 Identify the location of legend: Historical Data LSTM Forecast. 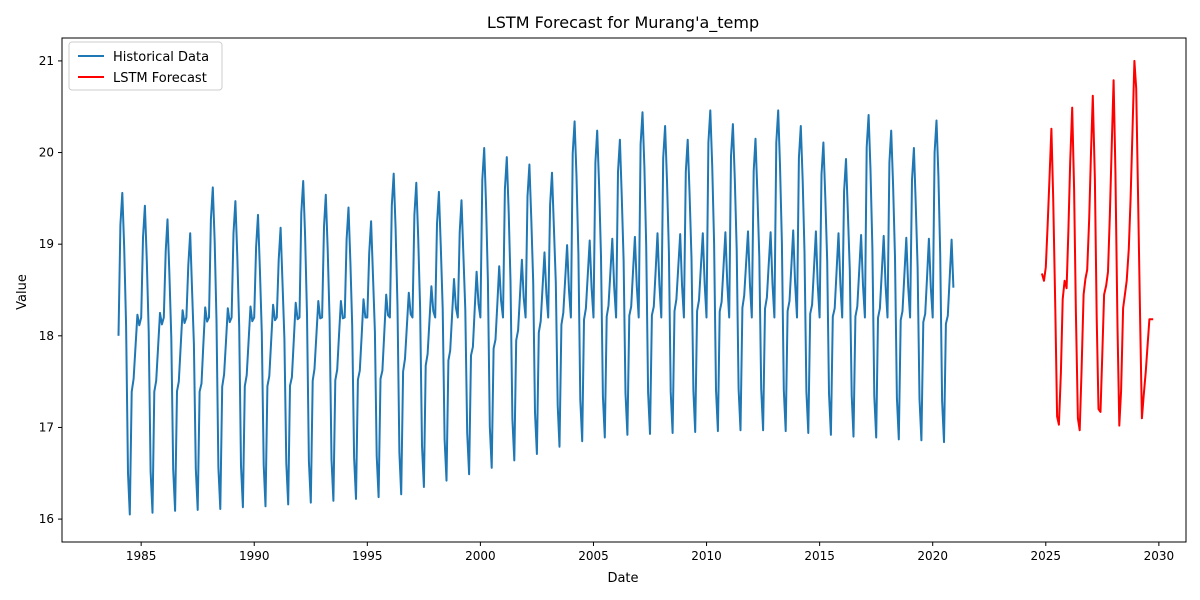
(145, 66).